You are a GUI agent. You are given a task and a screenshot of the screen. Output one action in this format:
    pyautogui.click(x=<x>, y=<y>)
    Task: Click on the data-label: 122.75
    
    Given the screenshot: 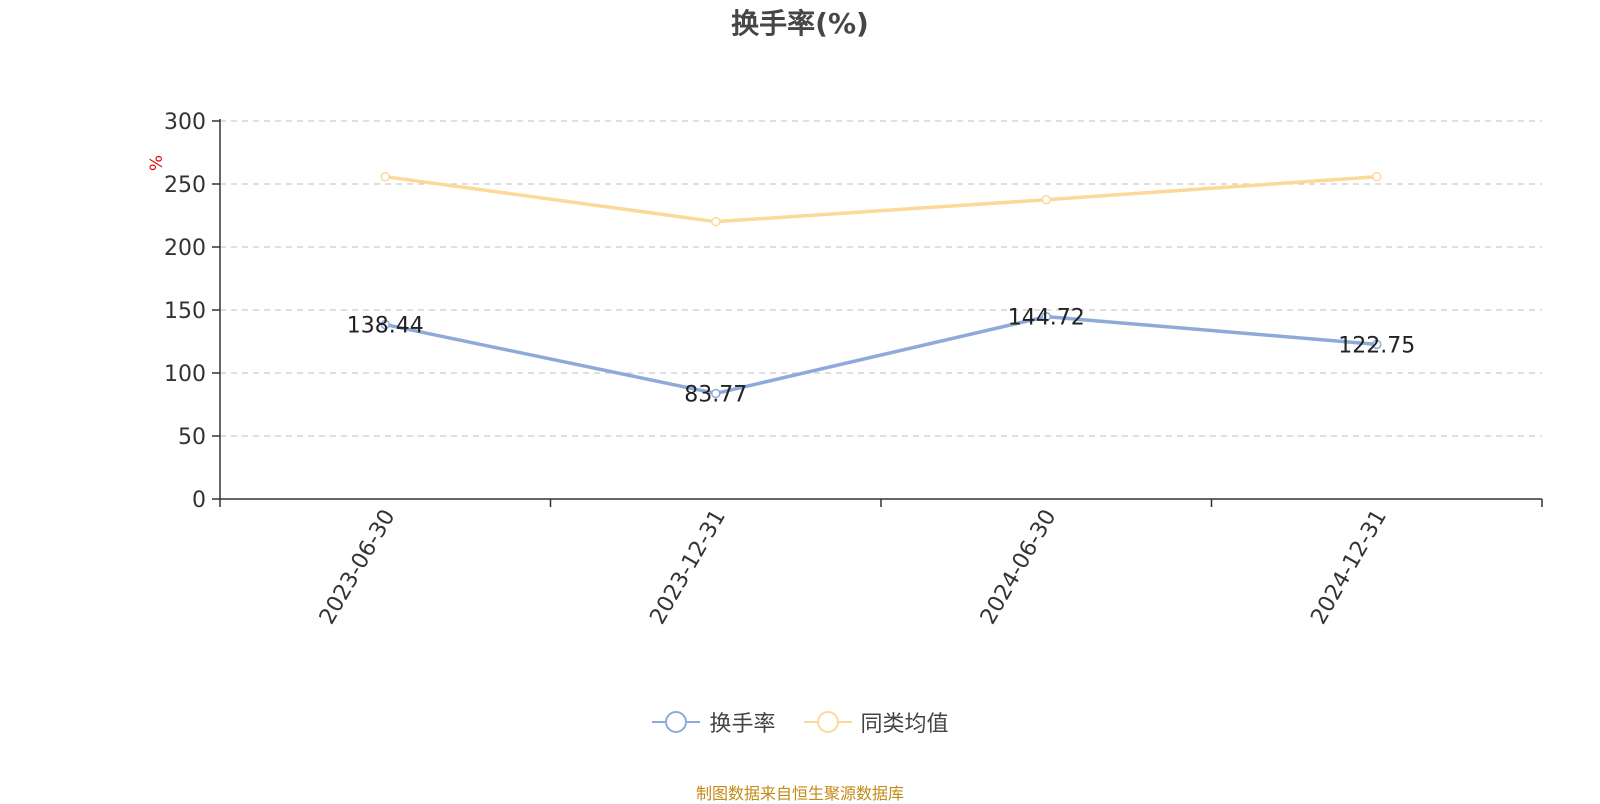 What is the action you would take?
    pyautogui.click(x=1376, y=345)
    